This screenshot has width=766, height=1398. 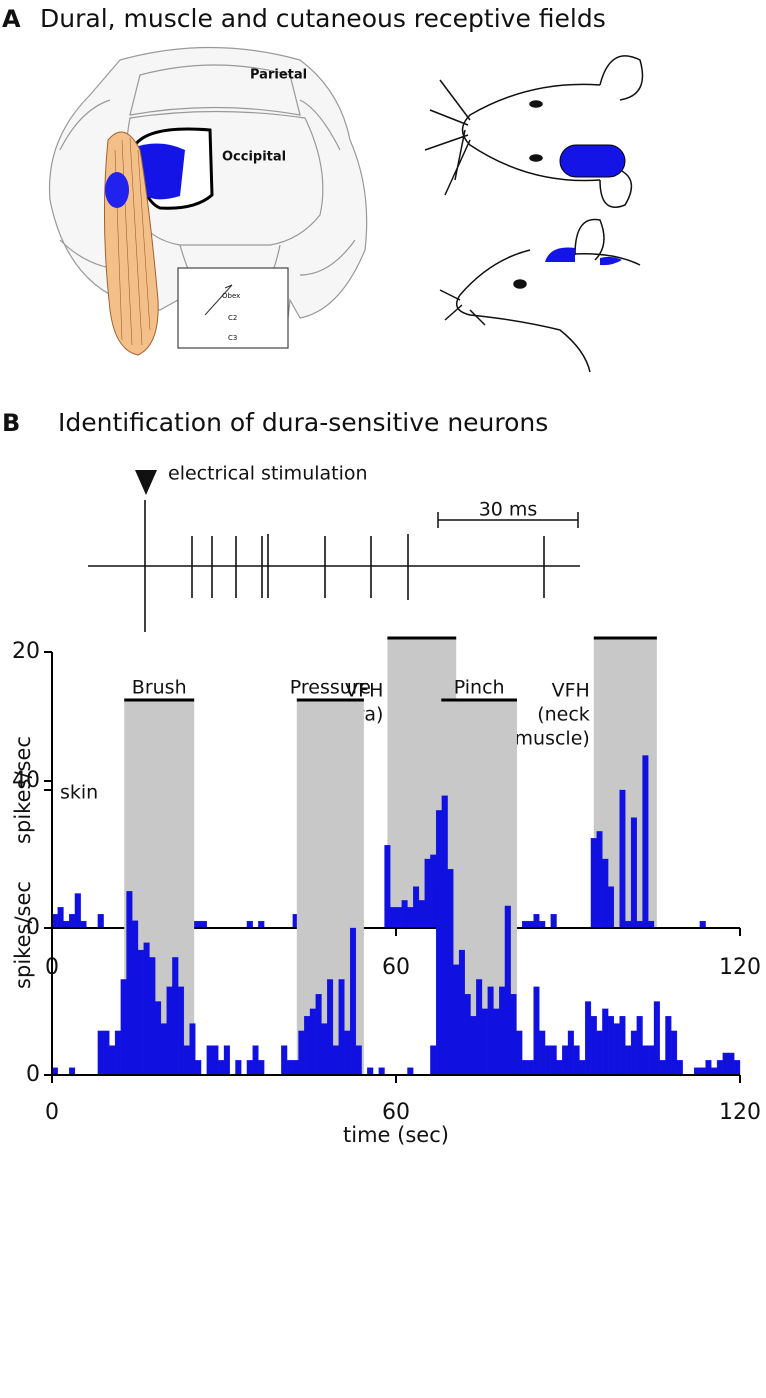 What do you see at coordinates (571, 691) in the screenshot?
I see `stimulus-label: VFH` at bounding box center [571, 691].